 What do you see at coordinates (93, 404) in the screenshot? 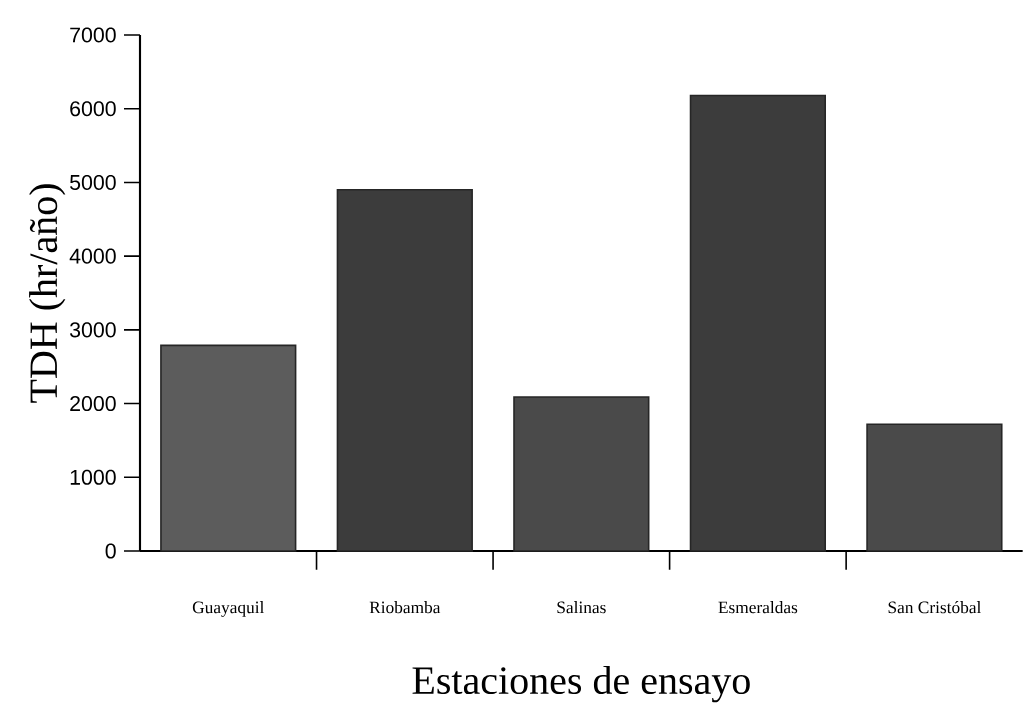
I see `y-tick-label: 2000` at bounding box center [93, 404].